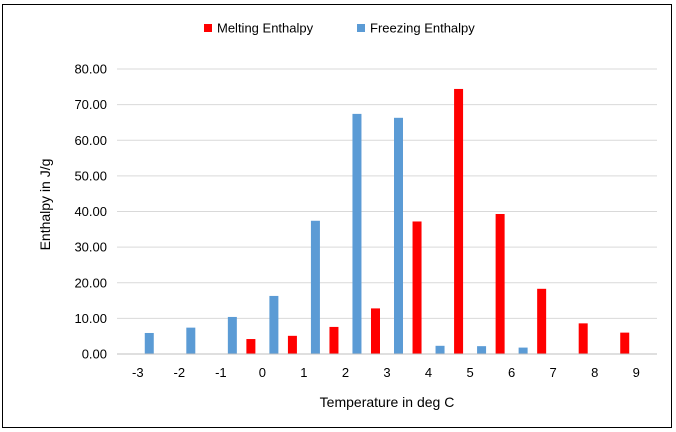 This screenshot has height=432, width=676. Describe the element at coordinates (386, 372) in the screenshot. I see `x-tick-label: 3` at that location.